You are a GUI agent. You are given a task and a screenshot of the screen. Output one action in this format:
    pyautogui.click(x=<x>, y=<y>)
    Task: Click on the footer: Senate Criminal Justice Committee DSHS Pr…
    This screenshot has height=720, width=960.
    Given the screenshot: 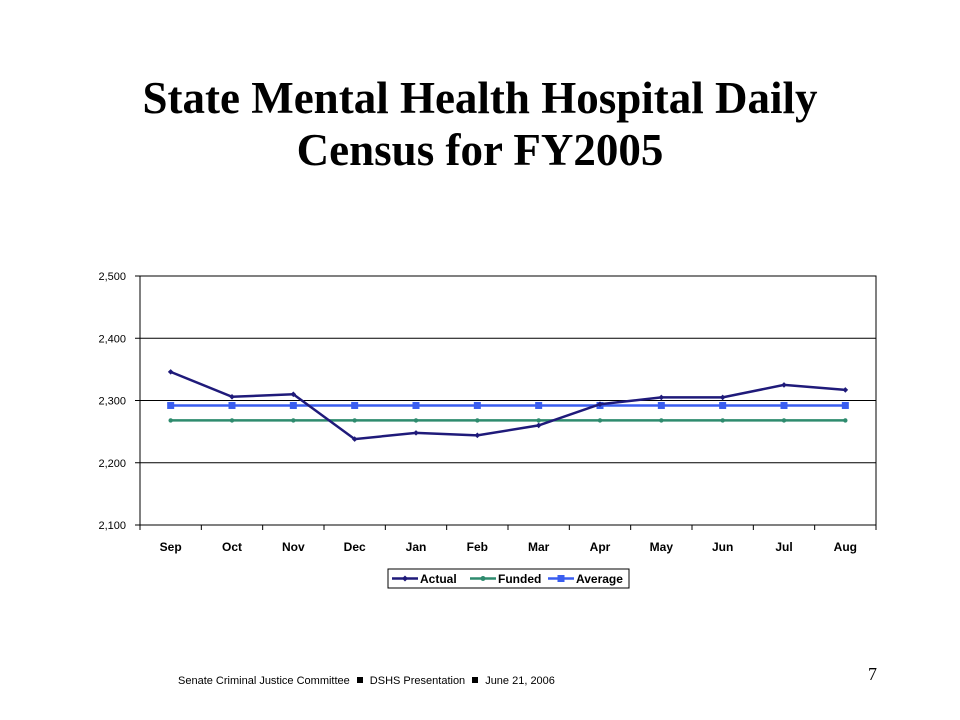 What is the action you would take?
    pyautogui.click(x=366, y=681)
    